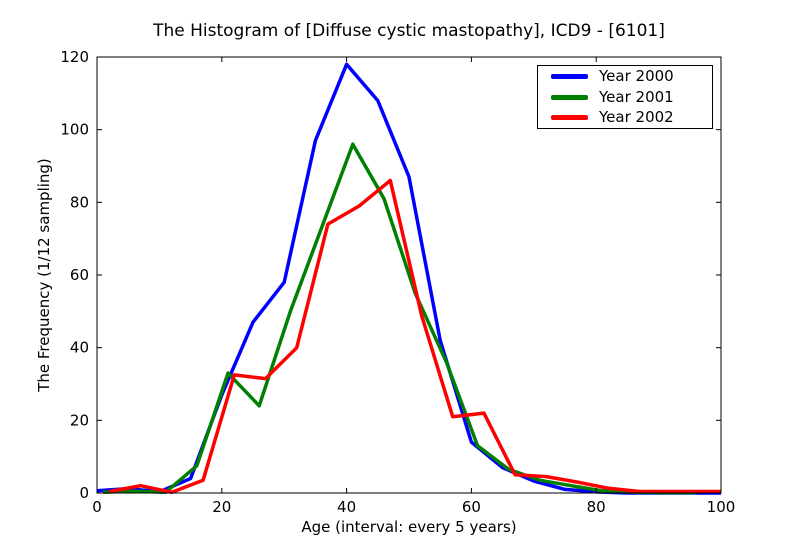  Describe the element at coordinates (636, 96) in the screenshot. I see `legend-label: Year 2001` at that location.